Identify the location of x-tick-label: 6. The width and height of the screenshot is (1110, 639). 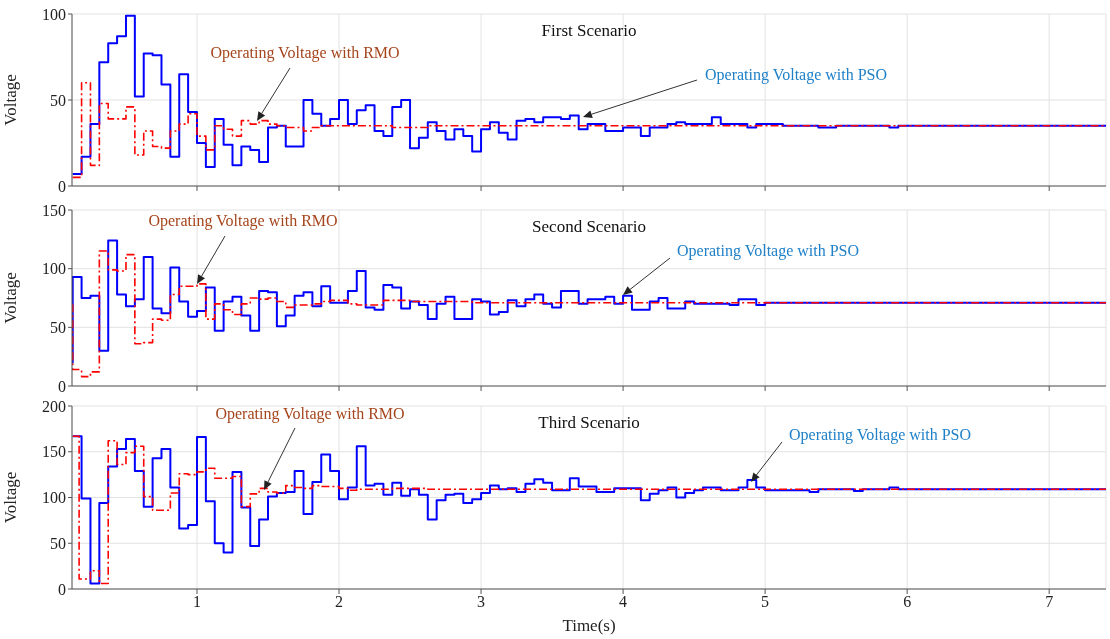
(907, 602).